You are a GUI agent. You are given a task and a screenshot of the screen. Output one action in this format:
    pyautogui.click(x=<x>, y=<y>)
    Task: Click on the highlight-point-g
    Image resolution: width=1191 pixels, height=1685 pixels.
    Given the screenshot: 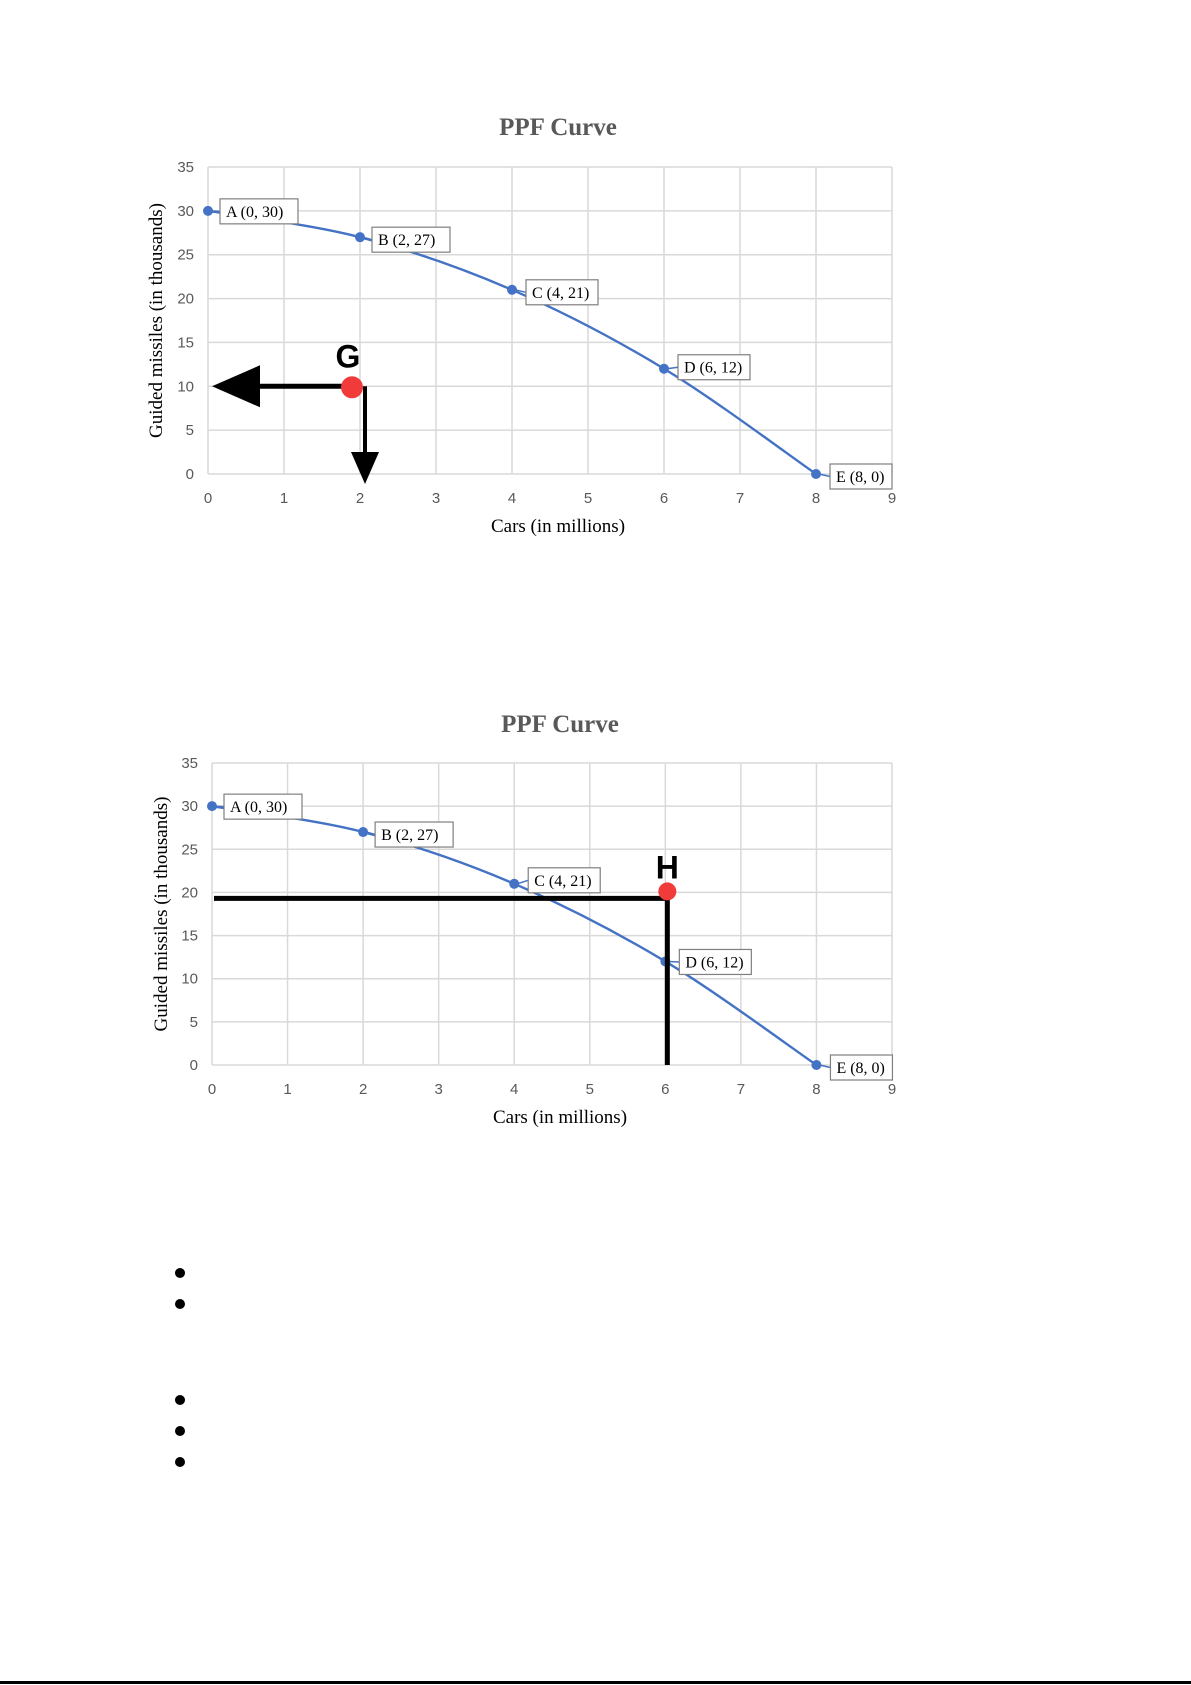 What is the action you would take?
    pyautogui.click(x=352, y=387)
    